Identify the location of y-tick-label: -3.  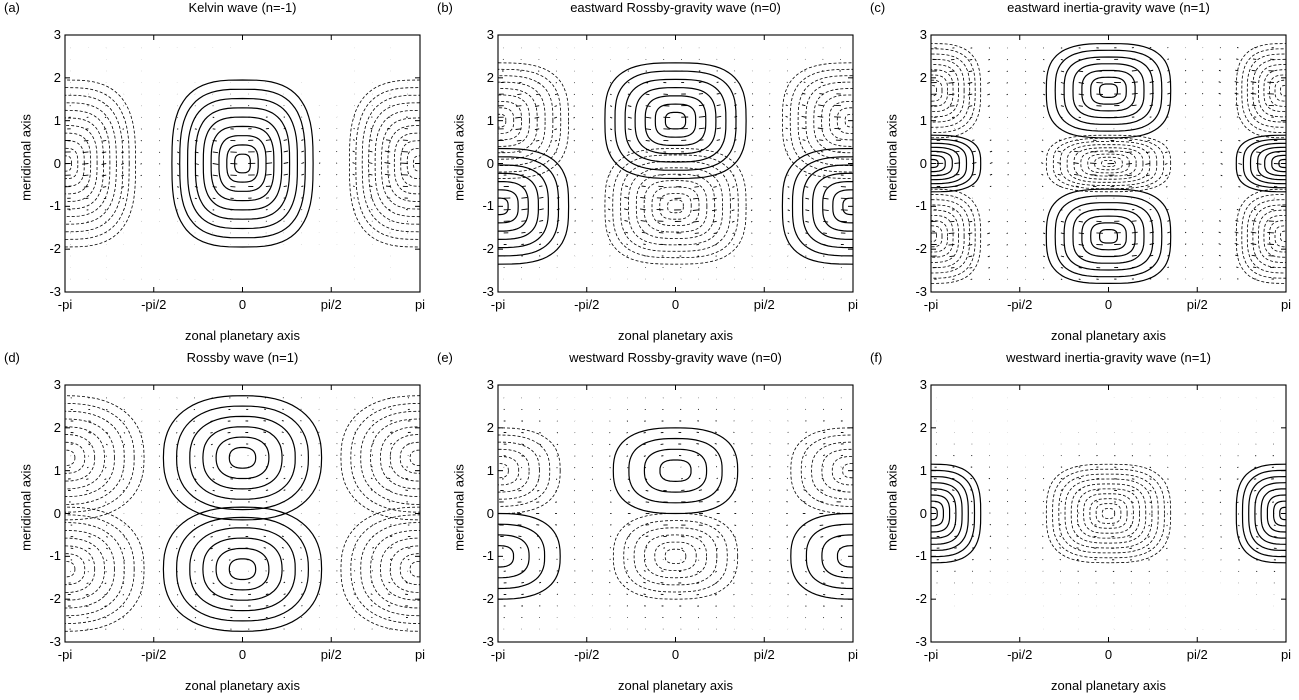
(488, 291).